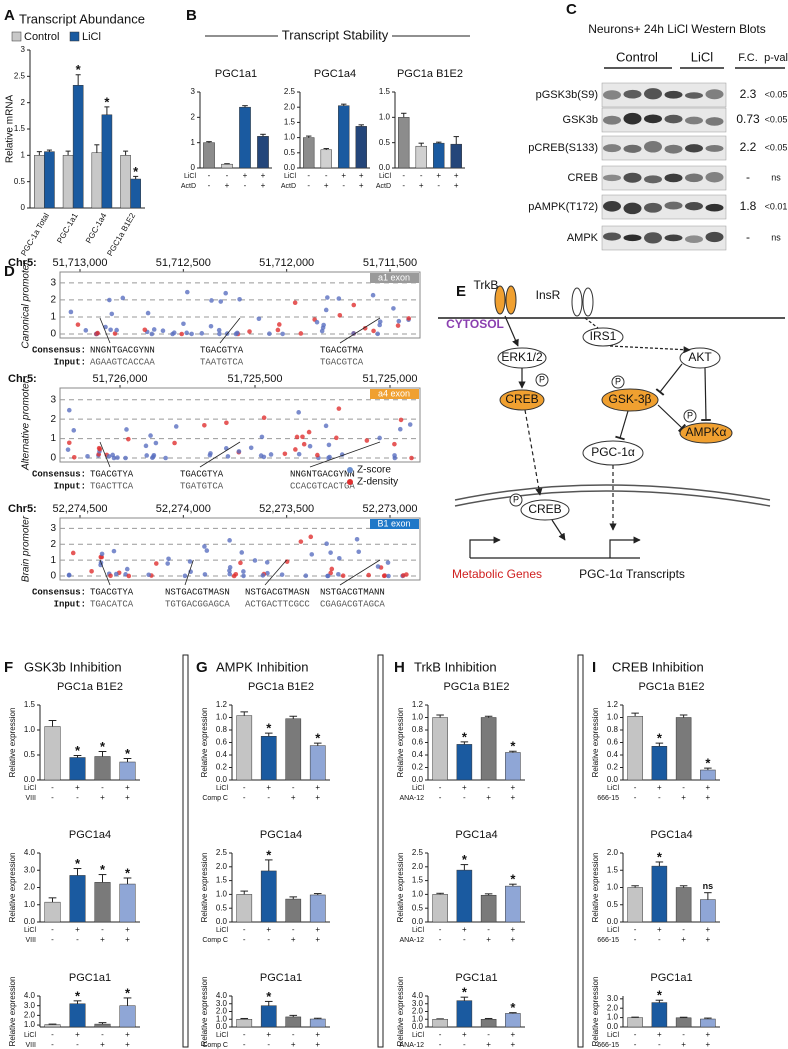 Image resolution: width=788 pixels, height=1049 pixels. Describe the element at coordinates (190, 176) in the screenshot. I see `treatment-name: LiCl` at that location.